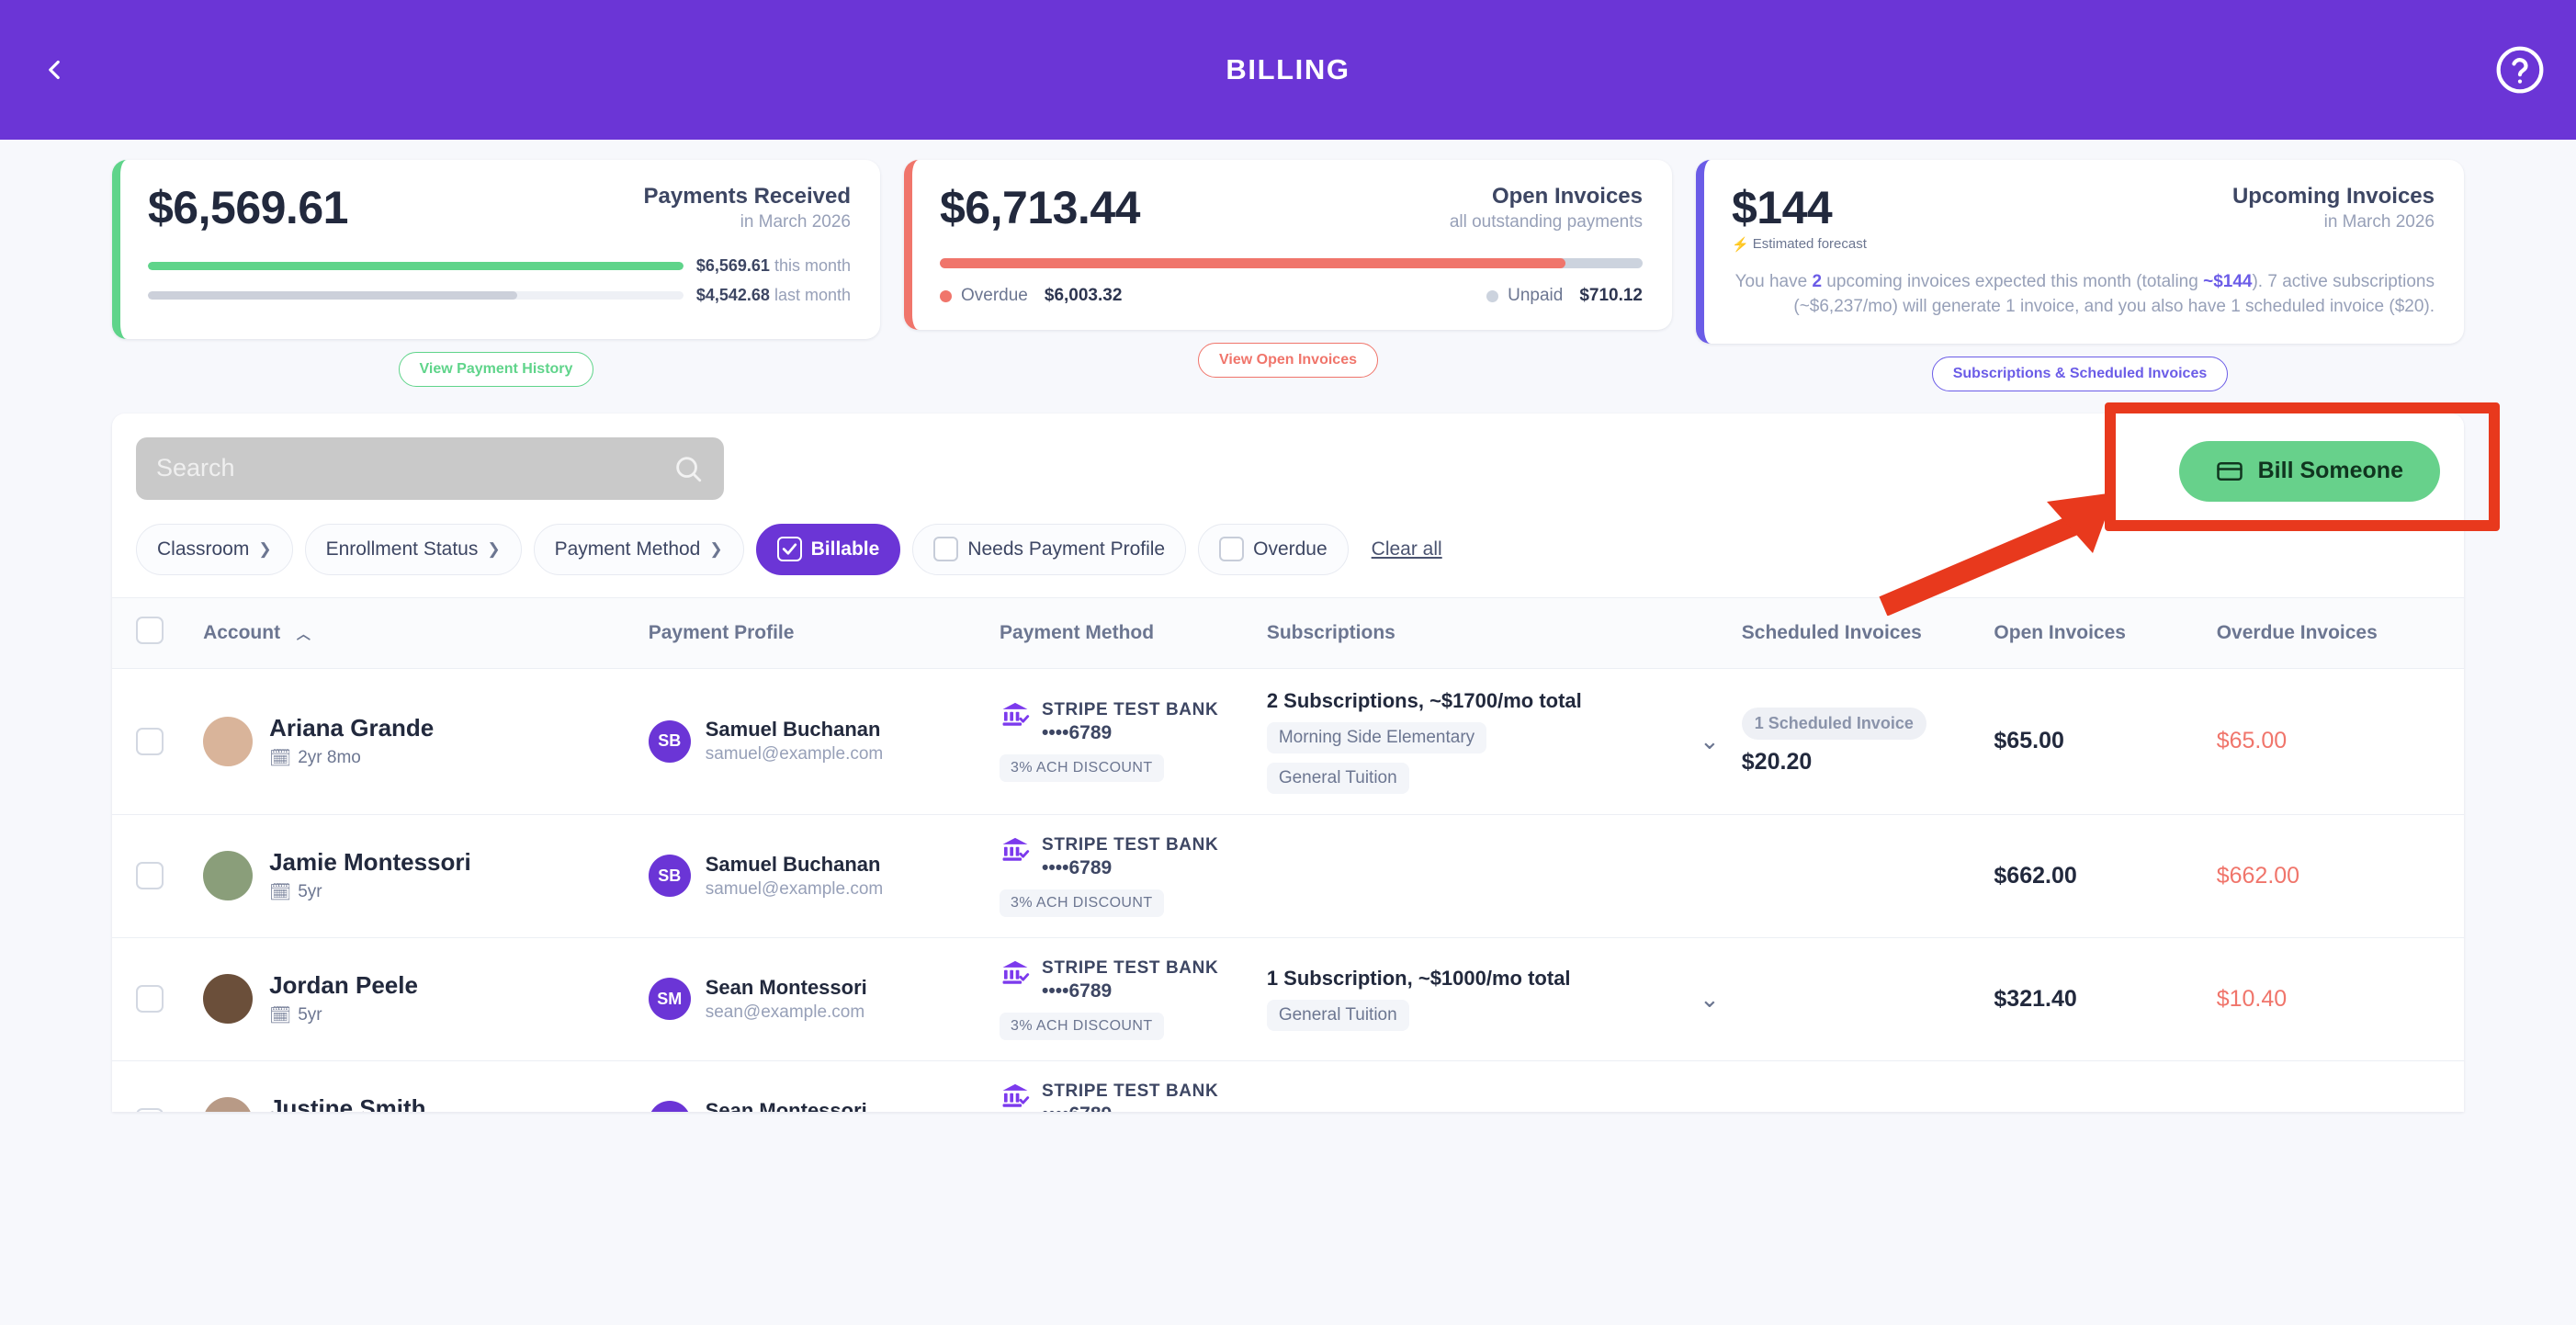  Describe the element at coordinates (343, 985) in the screenshot. I see `account-name: Jordan Peele` at that location.